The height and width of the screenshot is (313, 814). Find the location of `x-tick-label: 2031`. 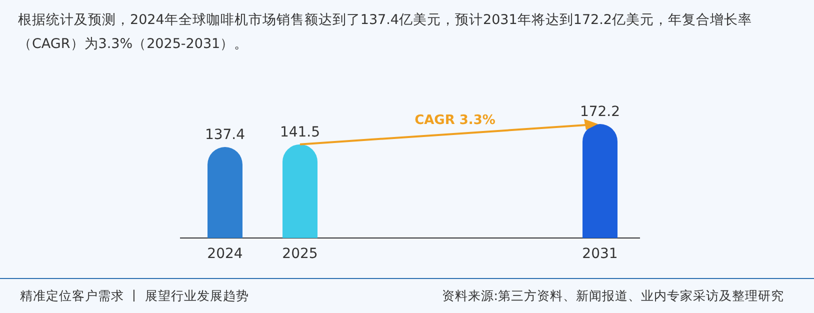

x-tick-label: 2031 is located at coordinates (600, 254).